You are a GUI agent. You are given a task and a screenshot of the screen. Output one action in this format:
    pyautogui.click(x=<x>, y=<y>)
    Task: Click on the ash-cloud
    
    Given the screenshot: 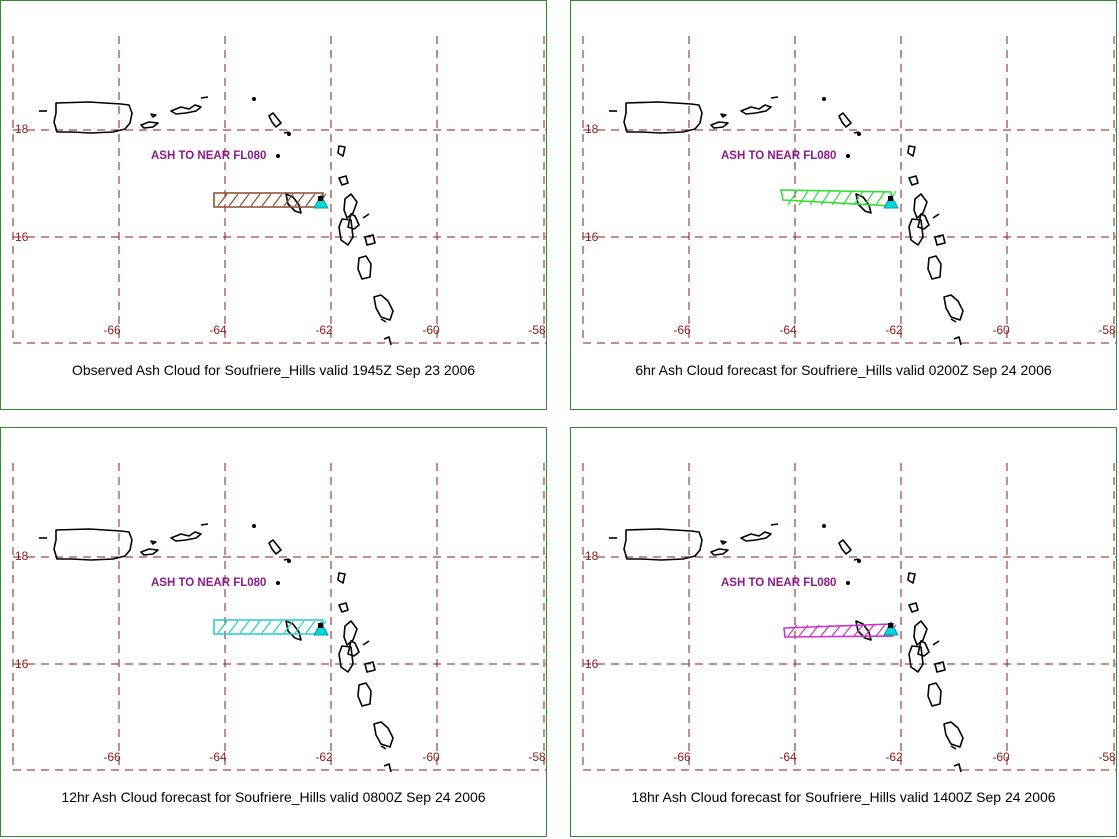 What is the action you would take?
    pyautogui.click(x=840, y=630)
    